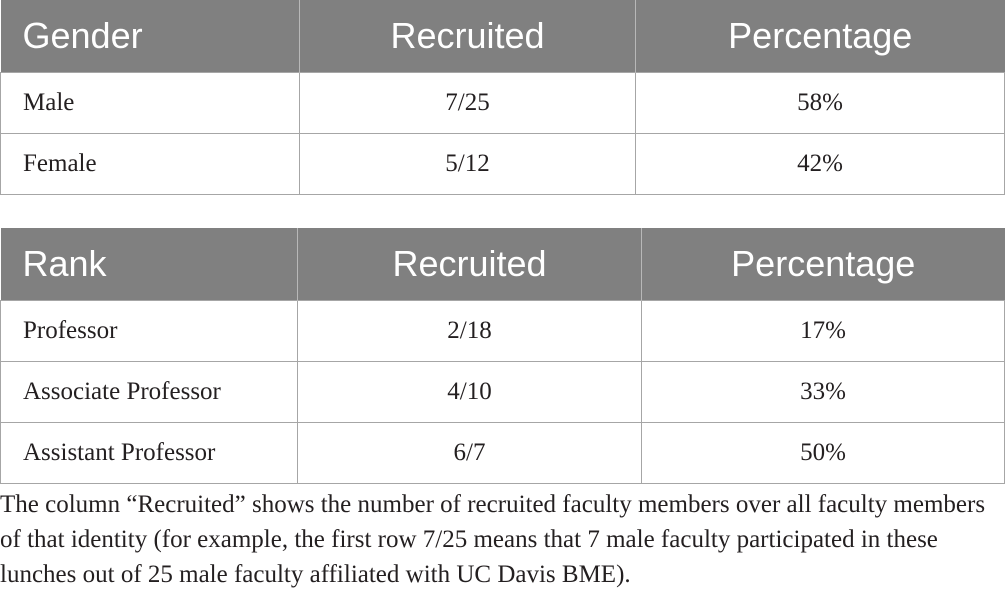 This screenshot has width=1005, height=605. What do you see at coordinates (149, 331) in the screenshot?
I see `rank-cell: Professor` at bounding box center [149, 331].